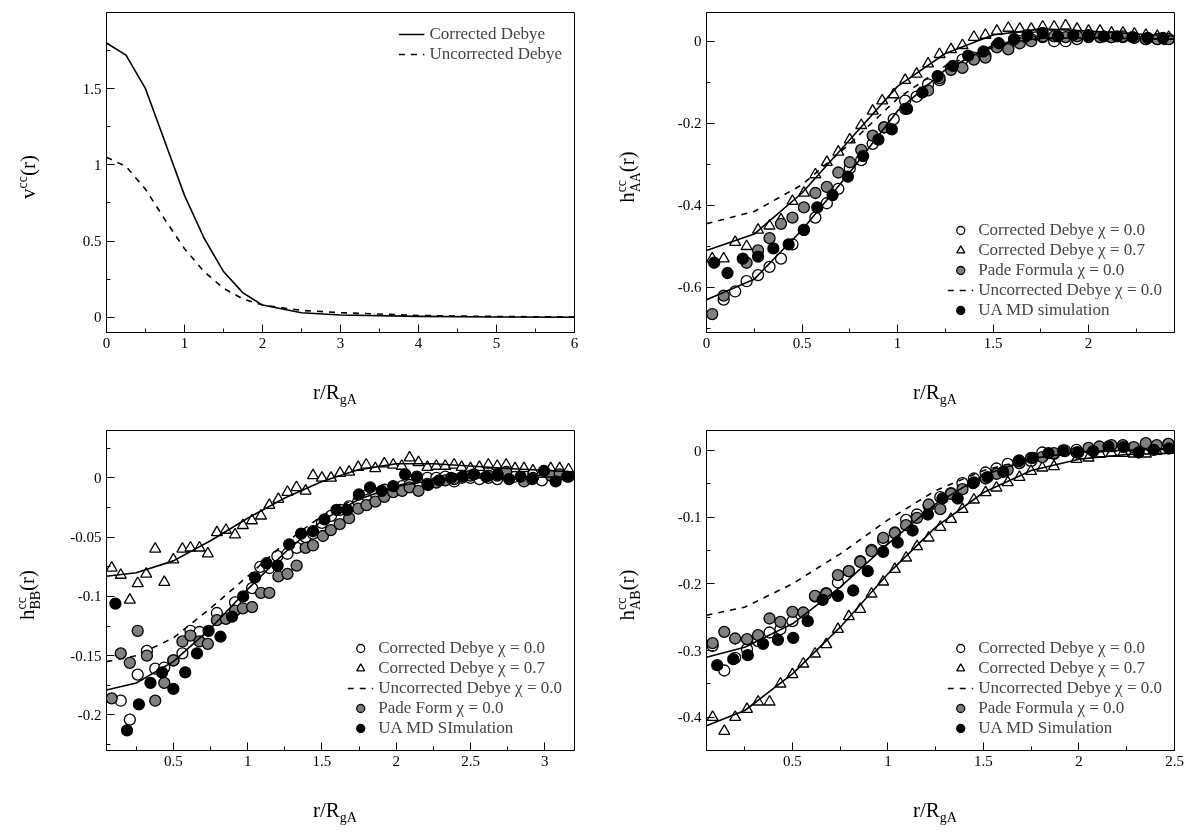  Describe the element at coordinates (92, 88) in the screenshot. I see `y-tick-label: 1.5` at that location.